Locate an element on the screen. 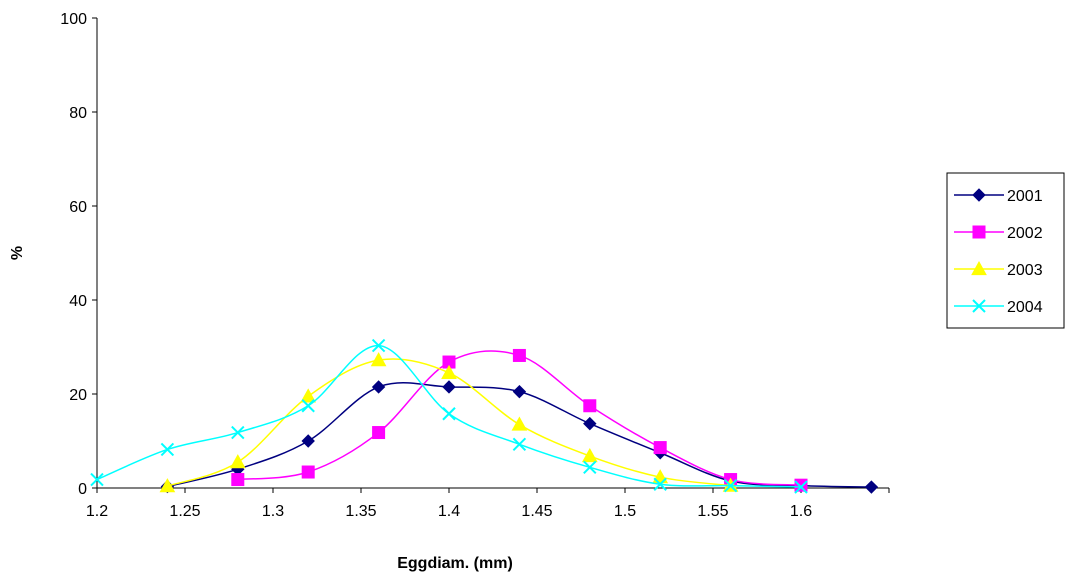  x-tick-label: 1.6 is located at coordinates (801, 511).